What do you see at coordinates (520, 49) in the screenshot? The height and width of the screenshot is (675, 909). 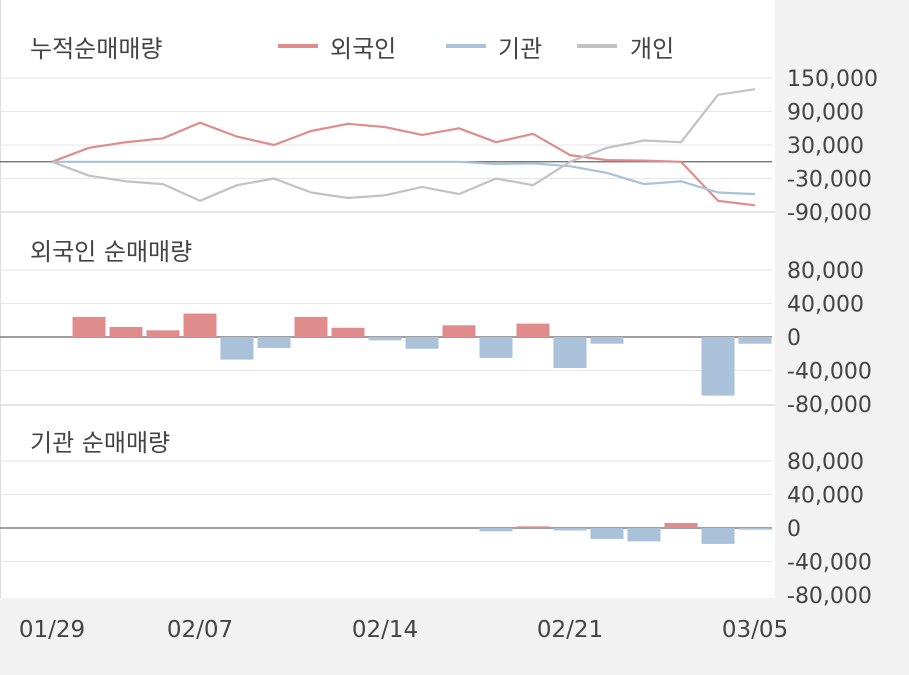 I see `legend-institution-label: 기관` at bounding box center [520, 49].